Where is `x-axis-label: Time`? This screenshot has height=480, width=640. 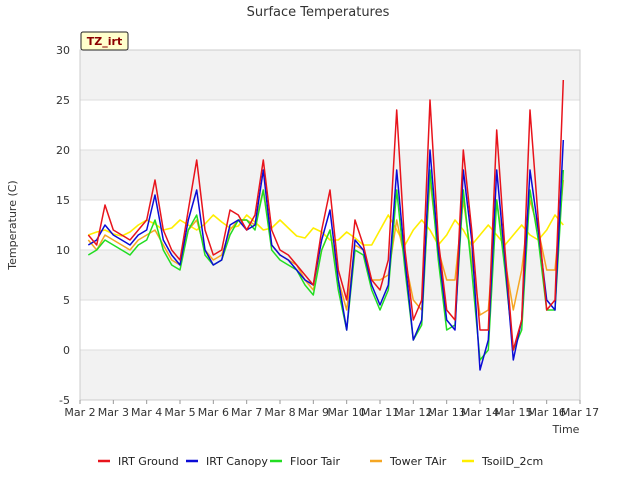 x-axis-label: Time is located at coordinates (566, 429).